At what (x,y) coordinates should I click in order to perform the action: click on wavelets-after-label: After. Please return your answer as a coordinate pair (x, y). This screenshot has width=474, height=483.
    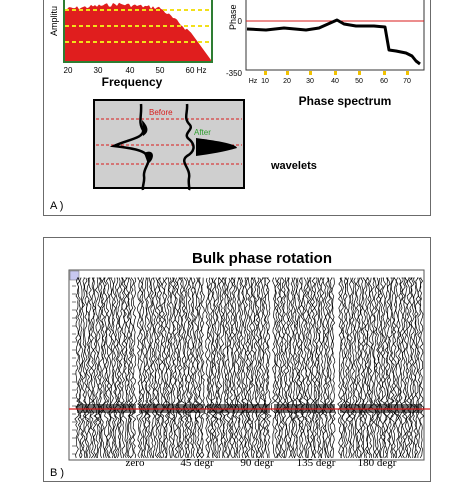
    Looking at the image, I should click on (202, 132).